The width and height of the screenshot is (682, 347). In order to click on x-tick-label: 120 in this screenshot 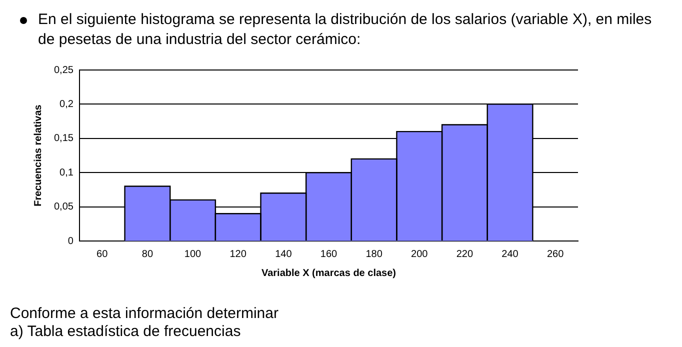, I will do `click(238, 254)`.